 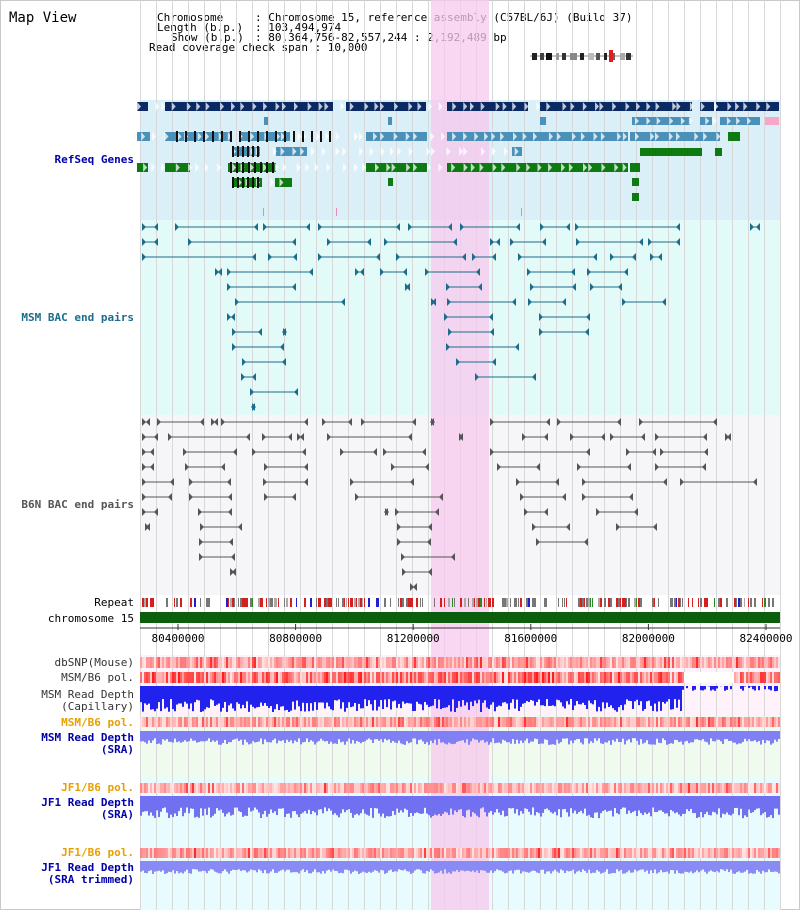 I want to click on track-label-msm-depth-cap-1: MSM Read Depth, so click(x=87, y=694).